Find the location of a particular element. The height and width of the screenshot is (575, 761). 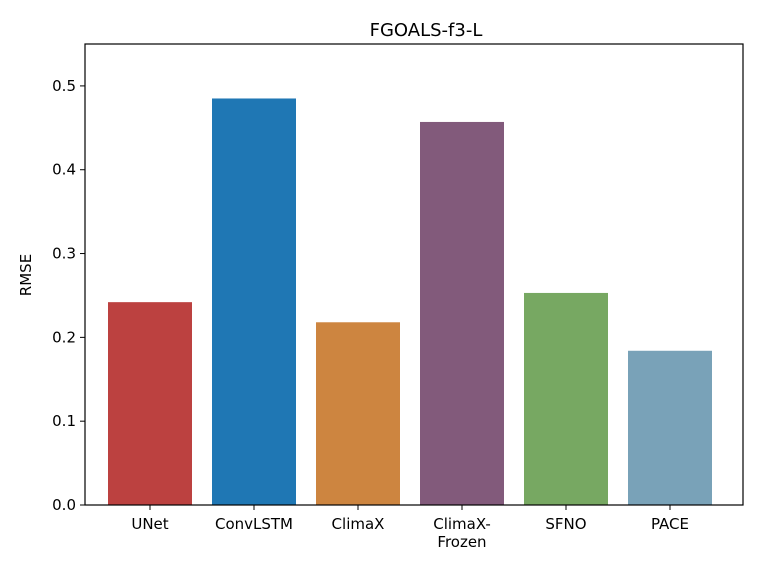

x-tick-label-line: ConvLSTM is located at coordinates (254, 524).